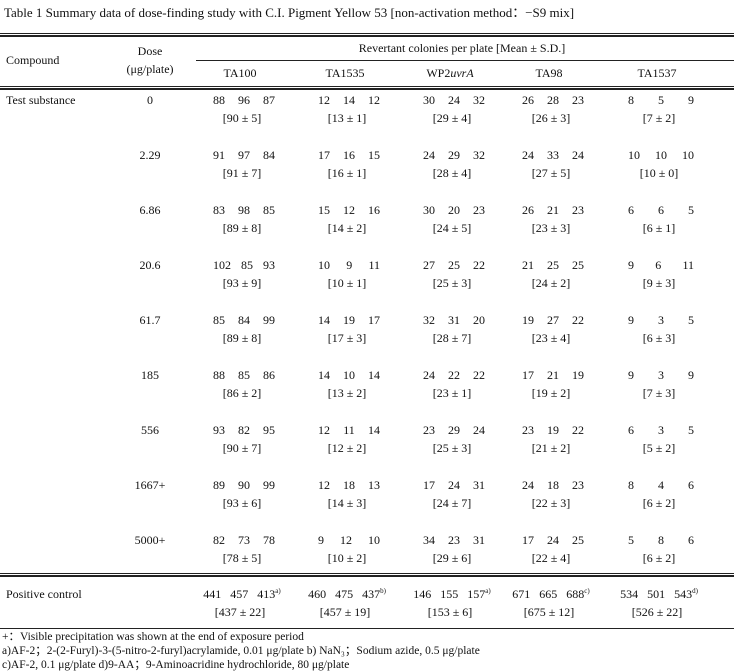 The width and height of the screenshot is (734, 672). Describe the element at coordinates (247, 265) in the screenshot. I see `count-value: 85` at that location.